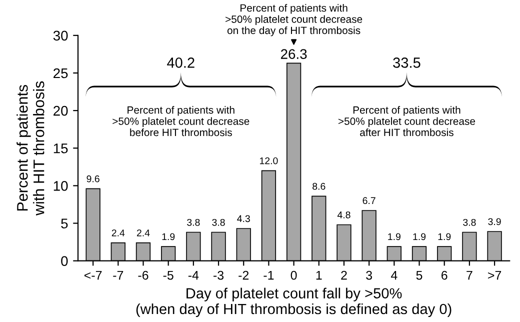 The image size is (520, 322). What do you see at coordinates (419, 275) in the screenshot?
I see `x-tick-label: 5` at bounding box center [419, 275].